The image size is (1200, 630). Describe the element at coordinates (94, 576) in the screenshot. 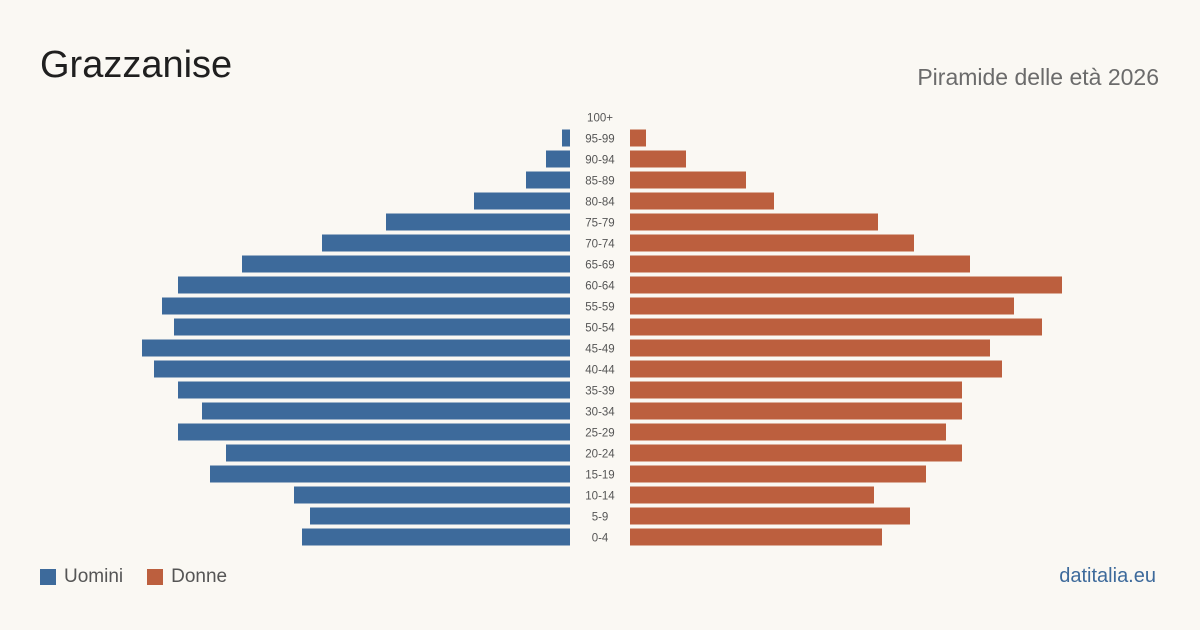

I see `legend-label-men: Uomini` at that location.